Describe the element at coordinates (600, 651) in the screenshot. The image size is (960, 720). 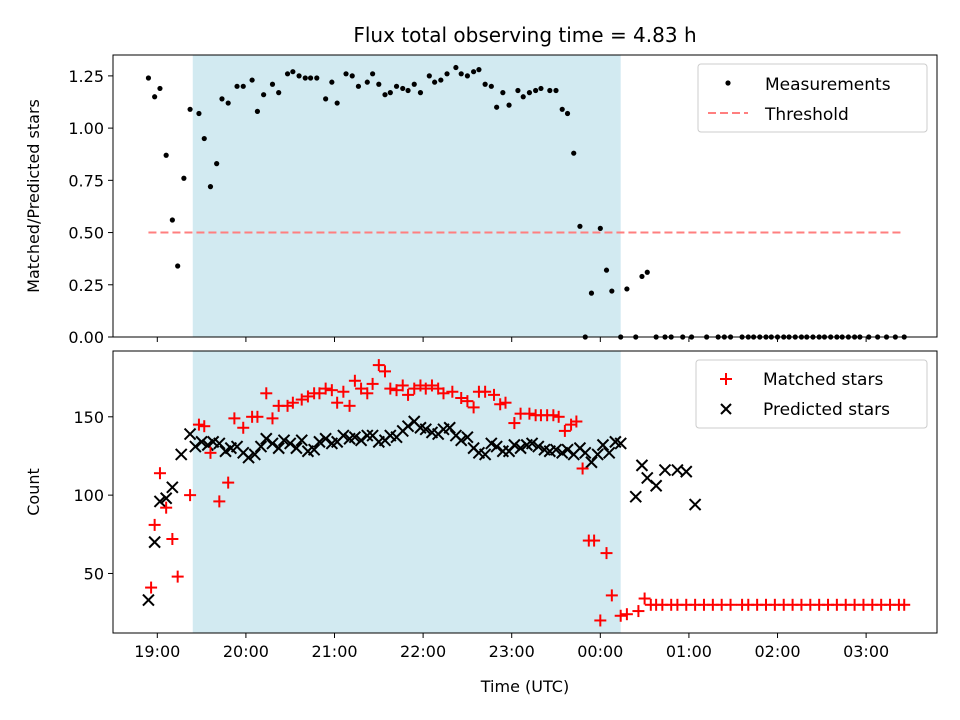
I see `x-tick-label: 00:00` at that location.